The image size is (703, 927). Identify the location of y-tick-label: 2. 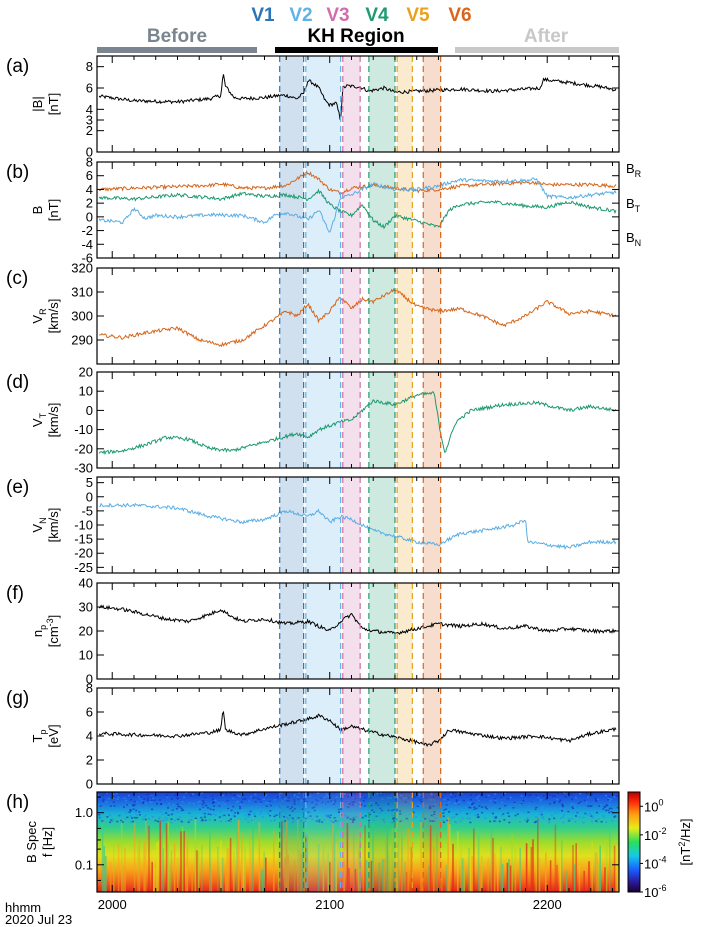
(89, 130).